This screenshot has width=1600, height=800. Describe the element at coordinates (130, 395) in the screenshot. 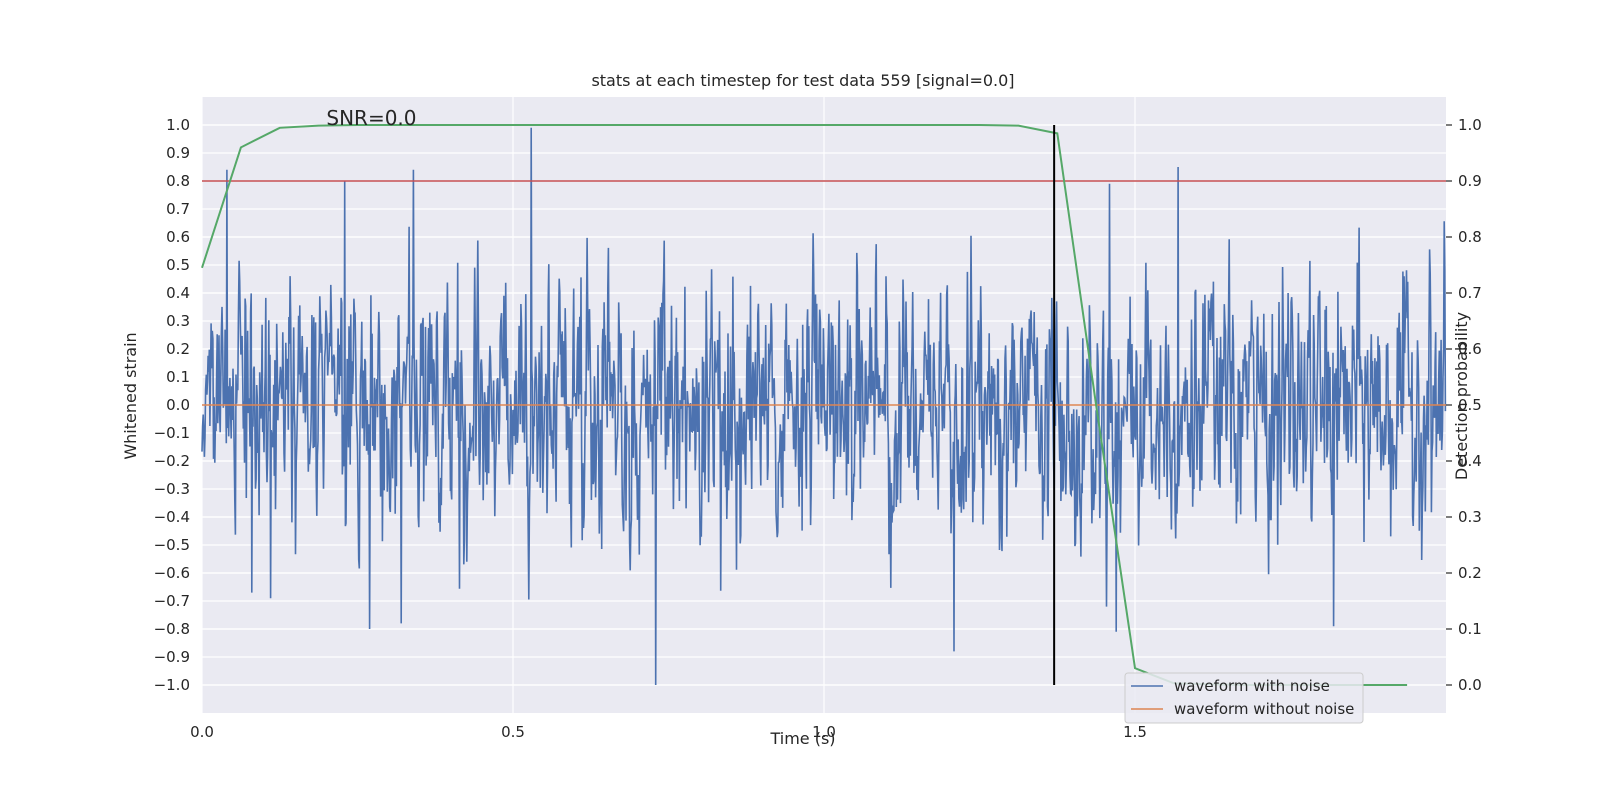

I see `y-axis-label: Whitened strain` at that location.